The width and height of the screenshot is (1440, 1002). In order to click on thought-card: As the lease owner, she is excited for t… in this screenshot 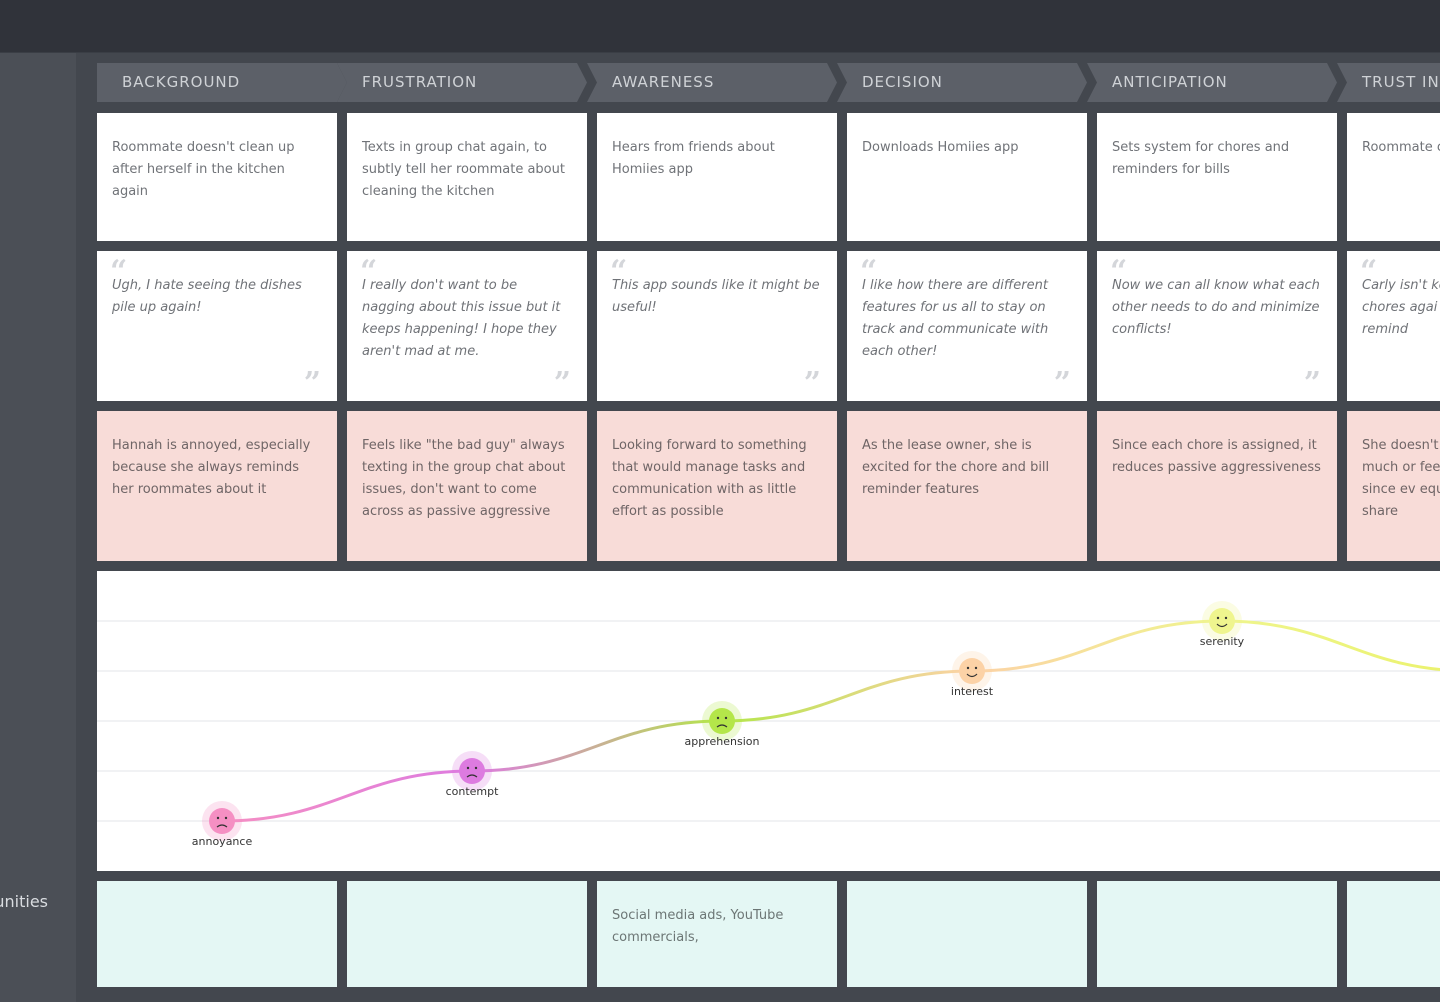, I will do `click(967, 486)`.